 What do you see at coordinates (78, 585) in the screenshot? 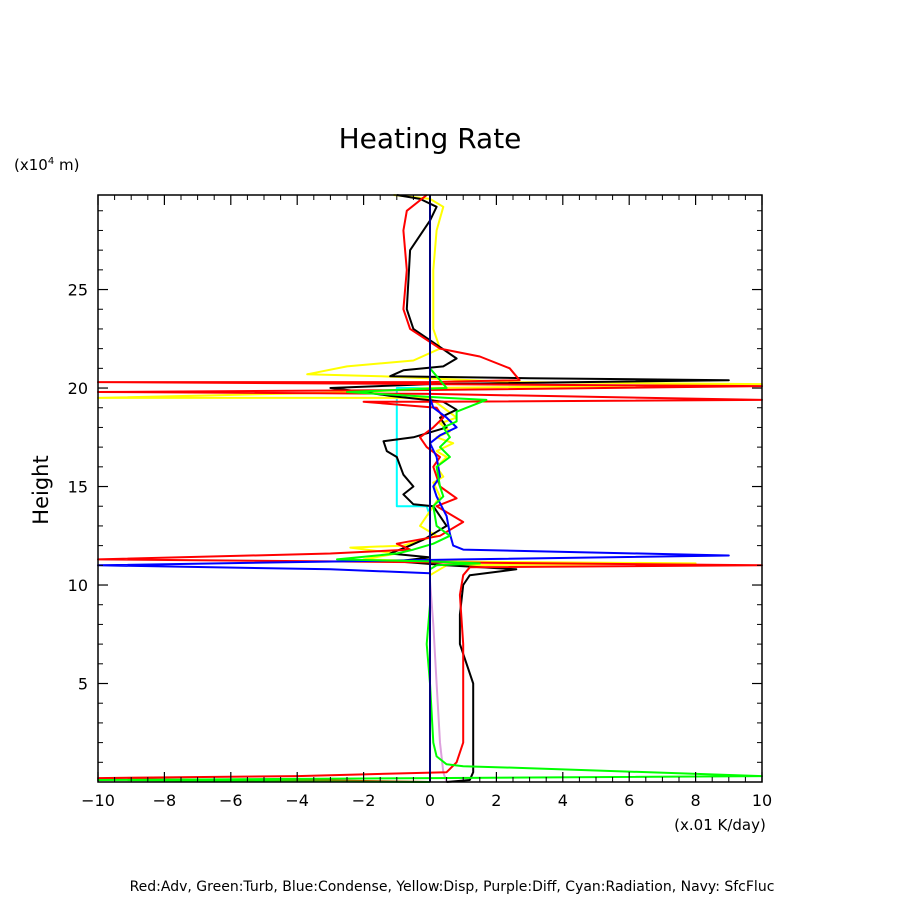
I see `y-tick-label: 10` at bounding box center [78, 585].